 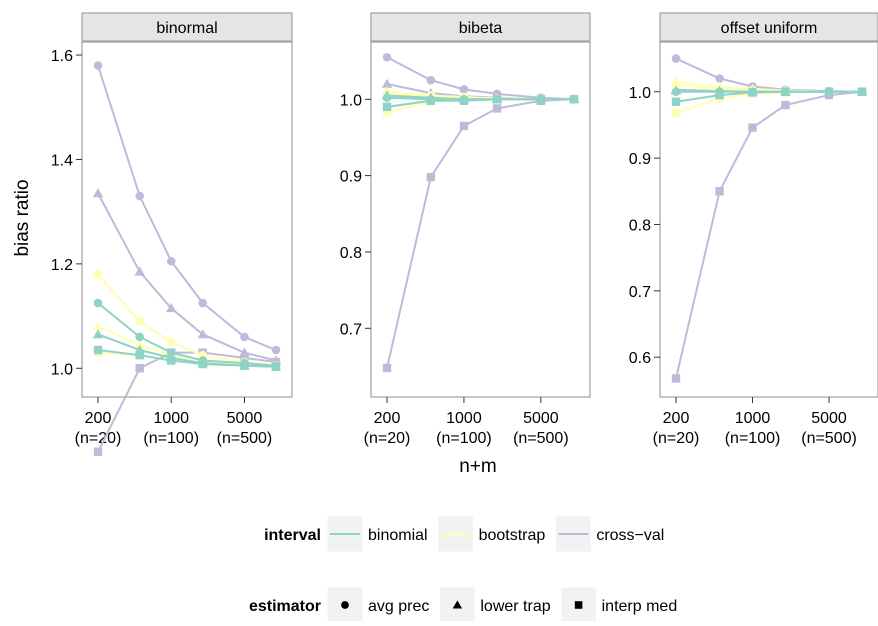 What do you see at coordinates (630, 535) in the screenshot?
I see `legend-label: cross−val` at bounding box center [630, 535].